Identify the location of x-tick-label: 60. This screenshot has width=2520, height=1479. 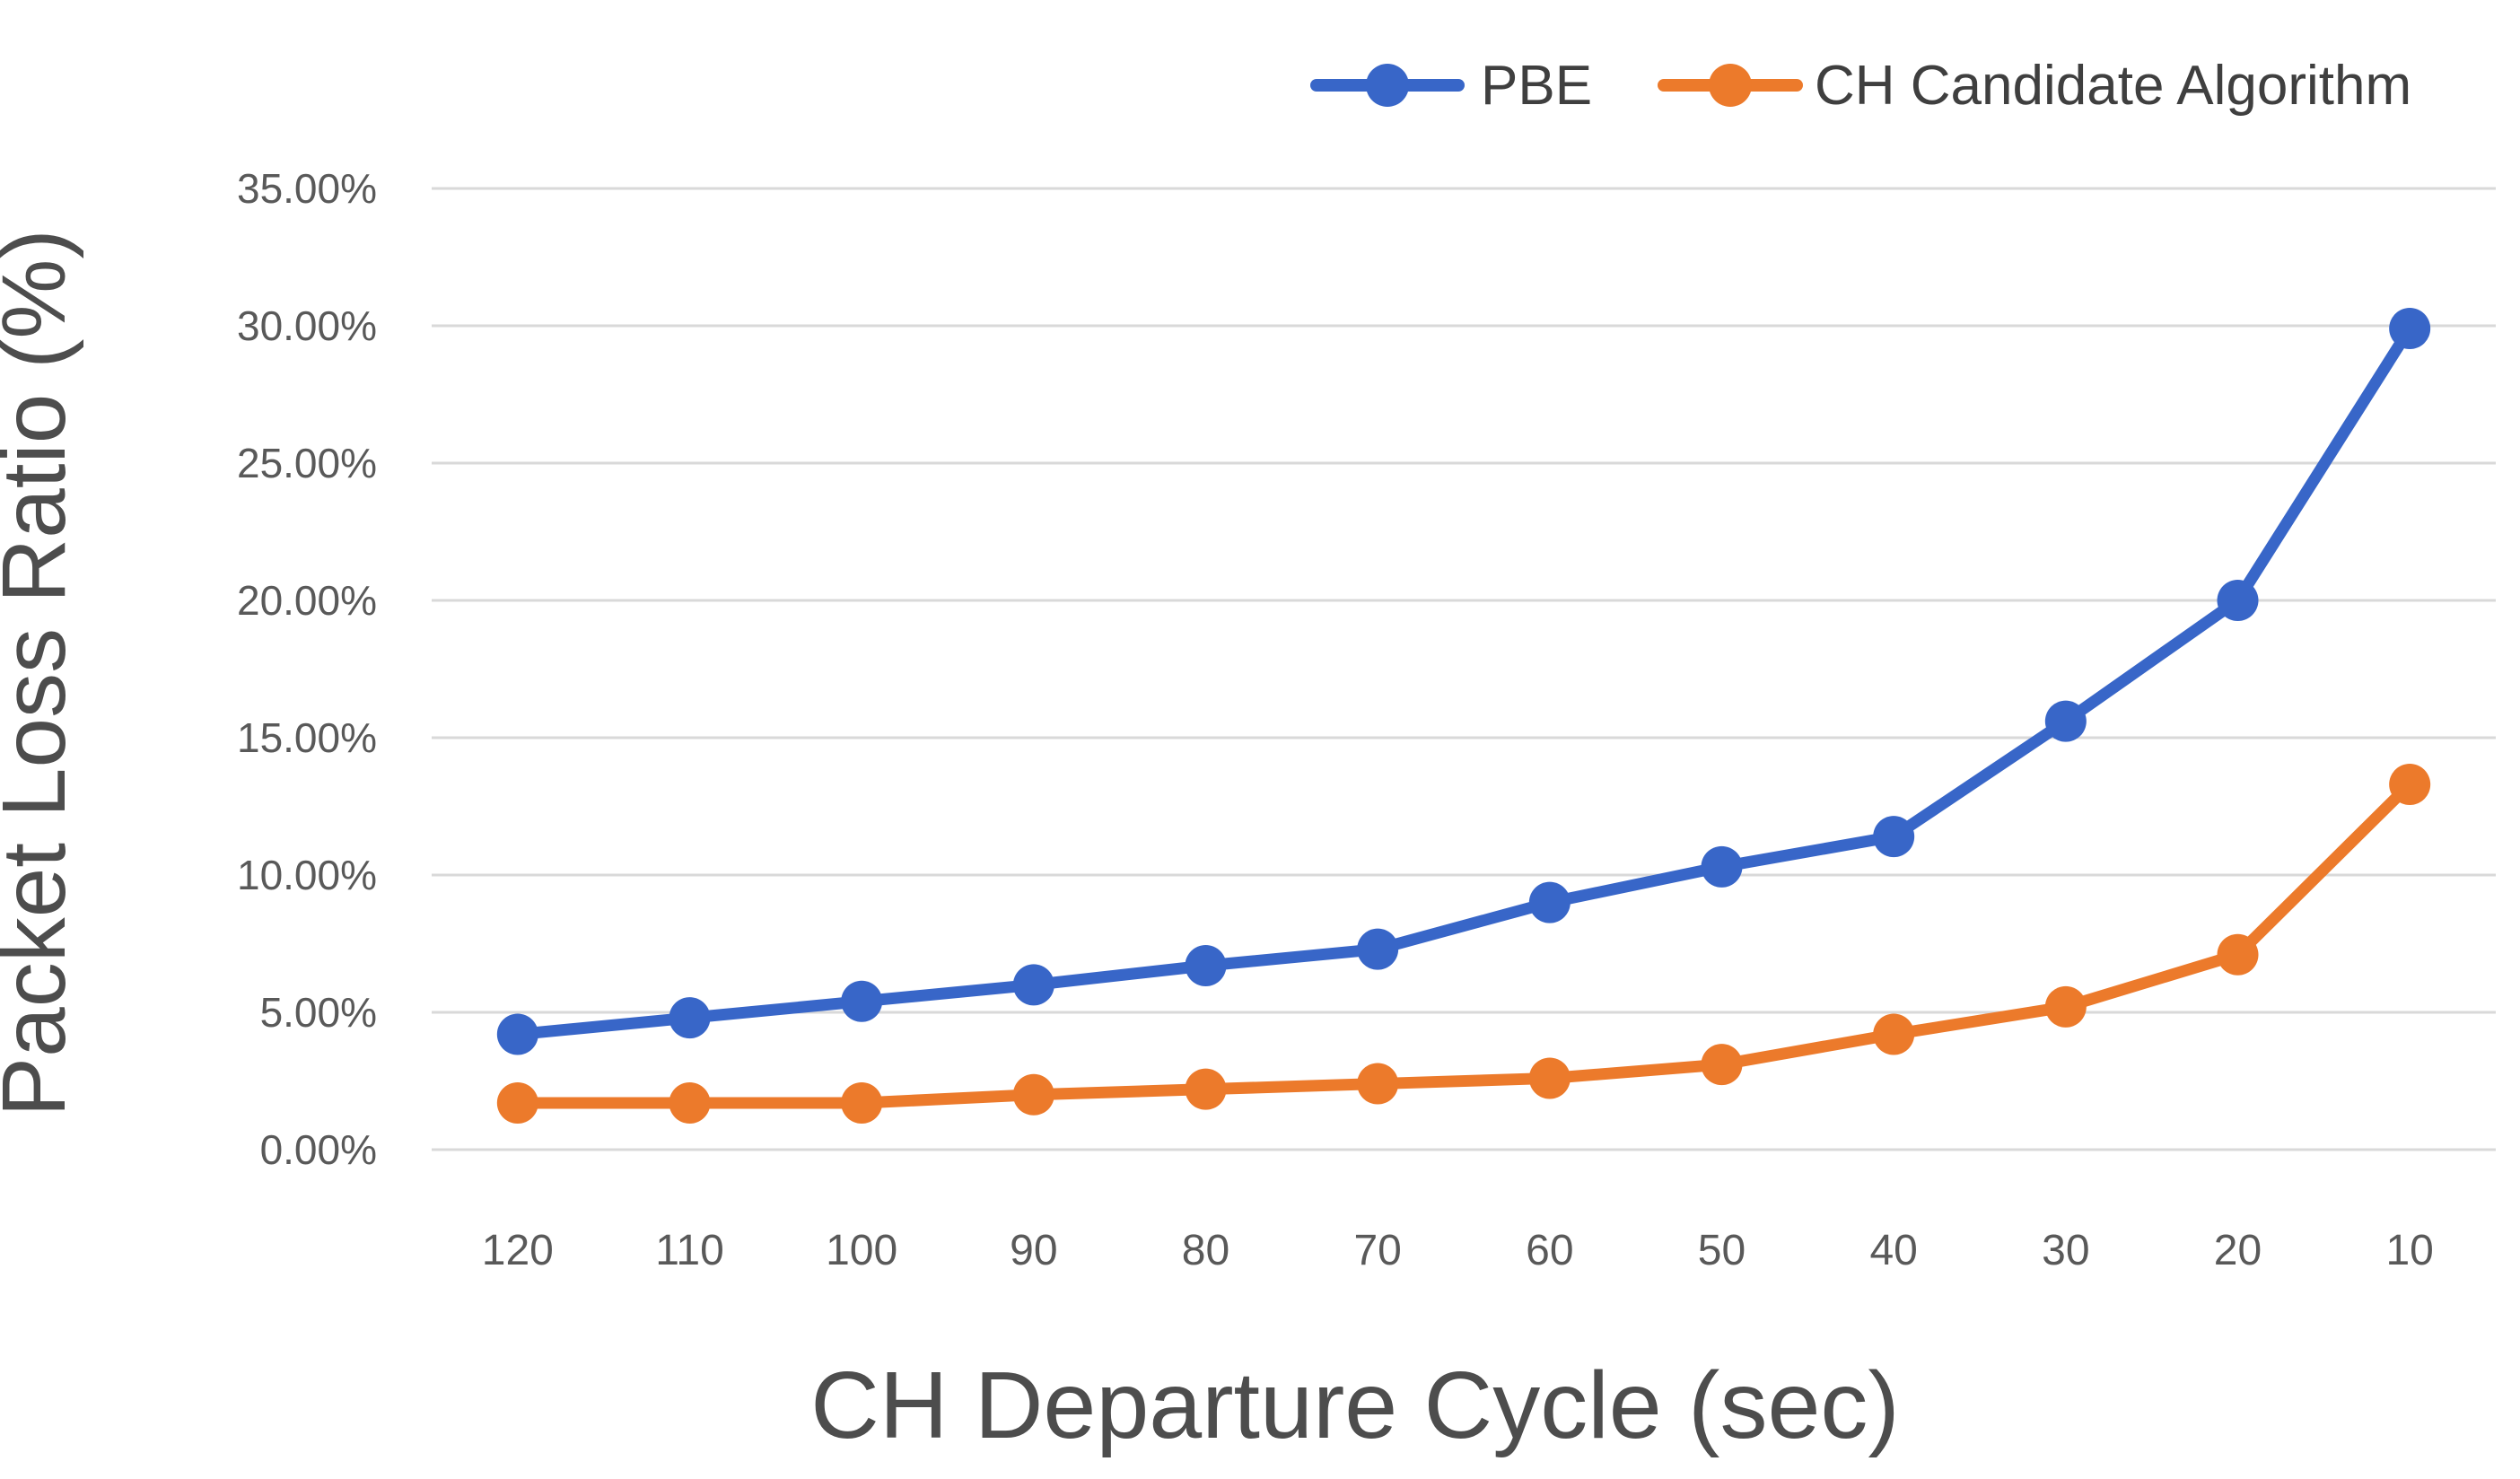
(1550, 1250).